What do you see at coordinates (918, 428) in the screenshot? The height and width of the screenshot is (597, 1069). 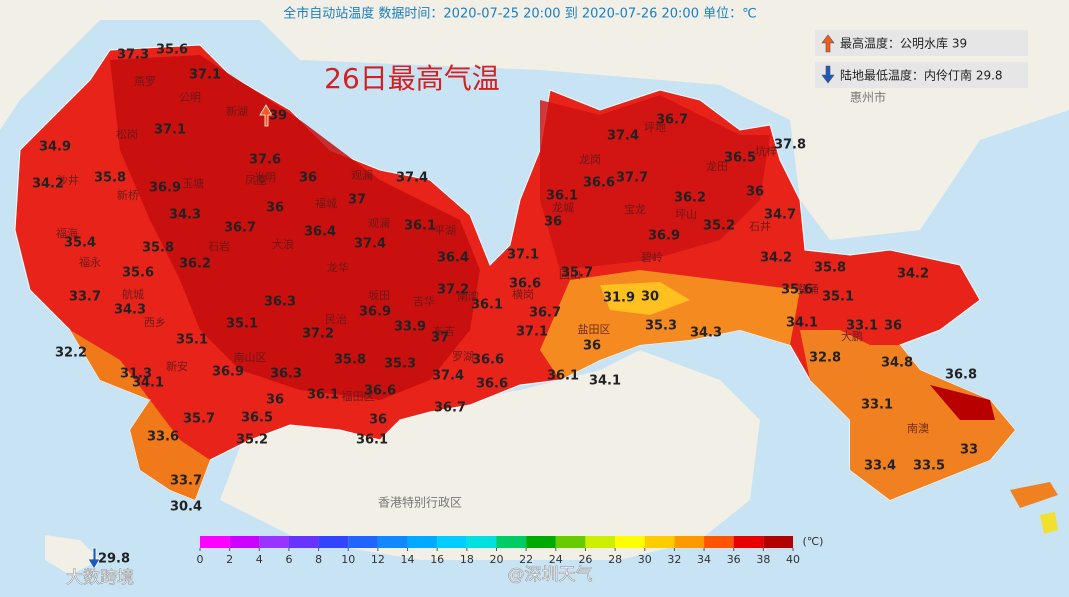 I see `district-label: 南澳` at bounding box center [918, 428].